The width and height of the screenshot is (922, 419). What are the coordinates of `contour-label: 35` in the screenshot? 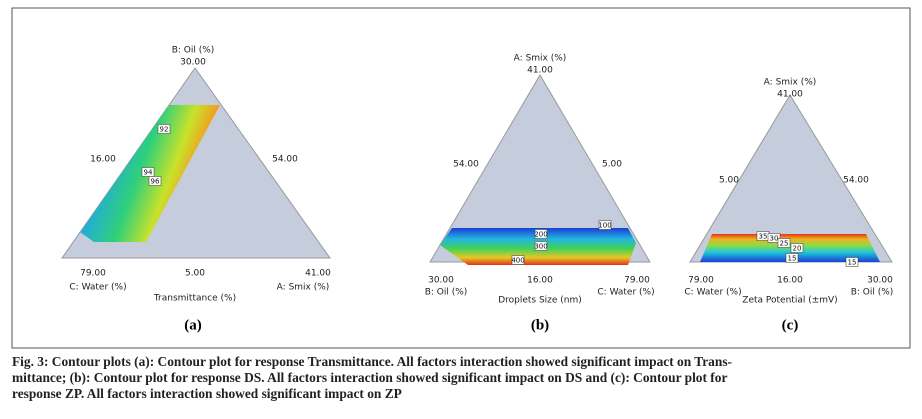 It's located at (763, 237).